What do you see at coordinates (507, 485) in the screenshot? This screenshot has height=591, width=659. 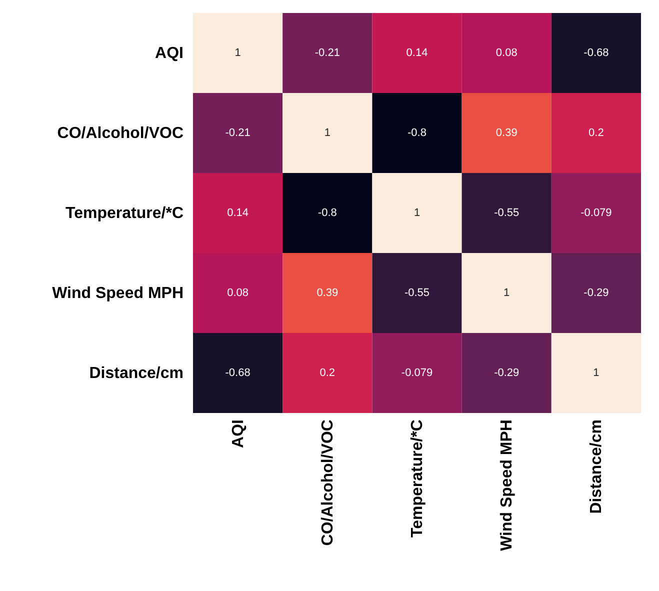 I see `x-tick-label: Wind Speed MPH` at bounding box center [507, 485].